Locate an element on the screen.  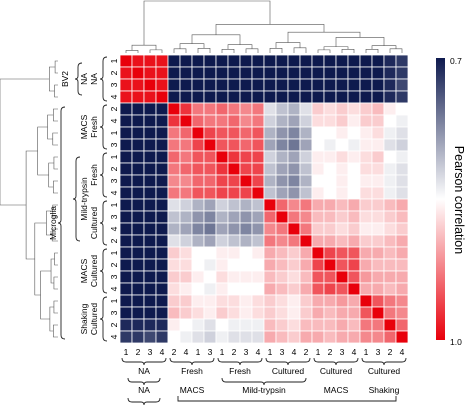
column-group-label: Fresh is located at coordinates (192, 371).